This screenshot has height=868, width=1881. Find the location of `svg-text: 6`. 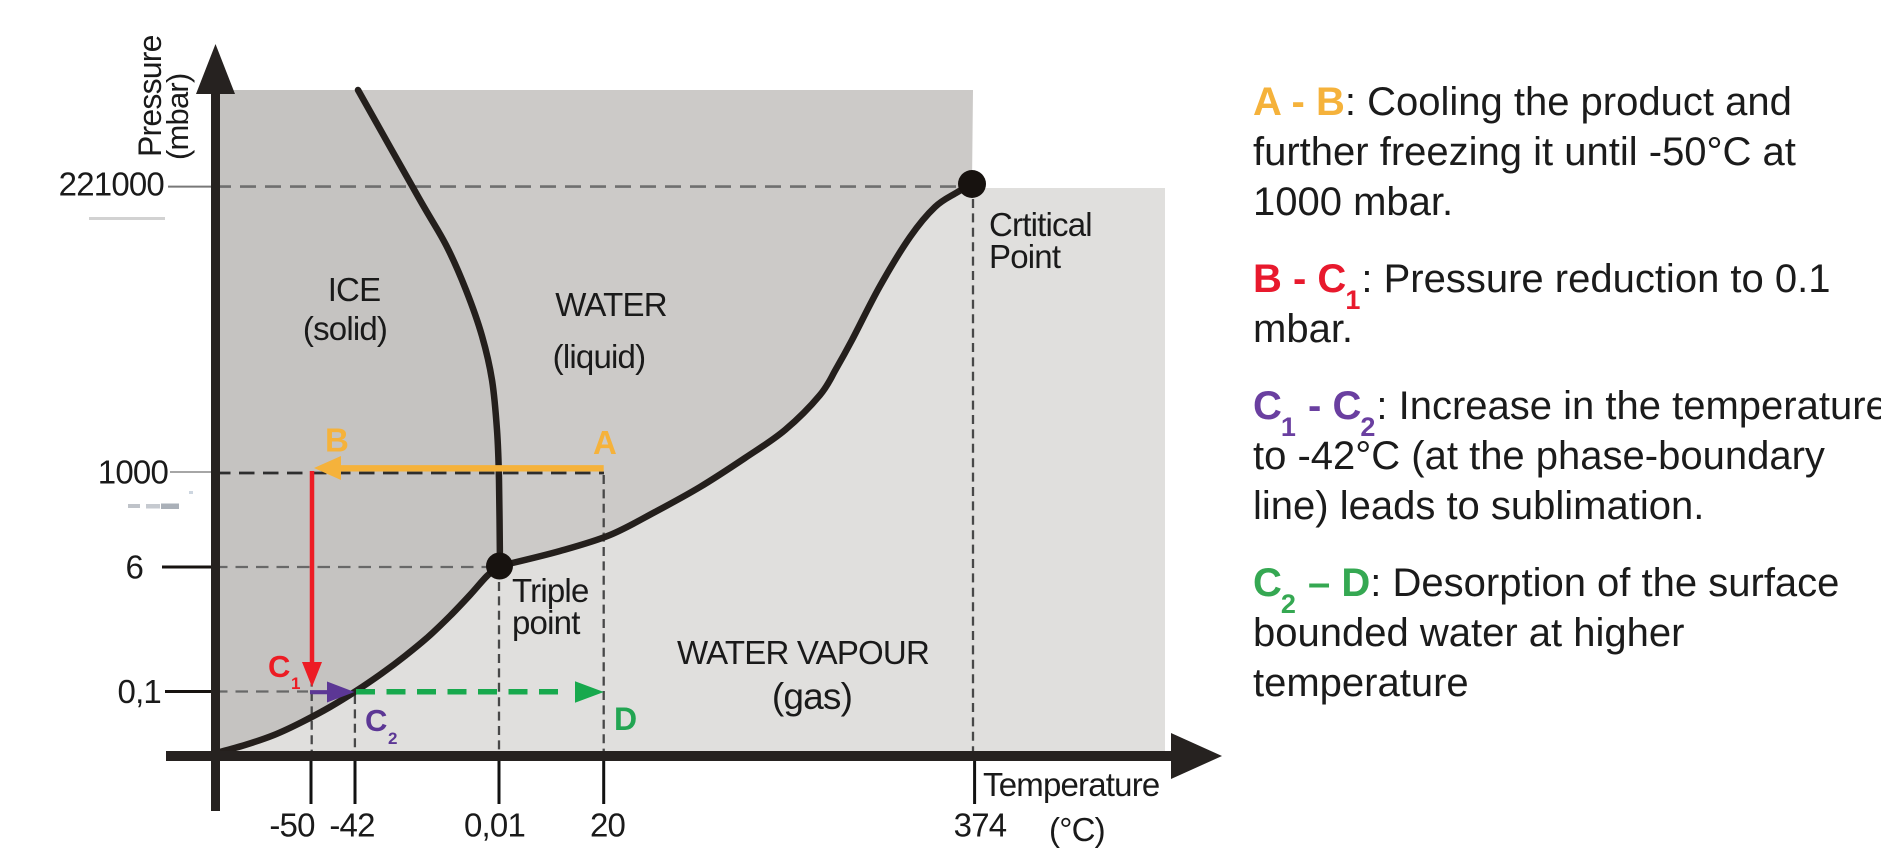

svg-text: 6 is located at coordinates (134, 567).